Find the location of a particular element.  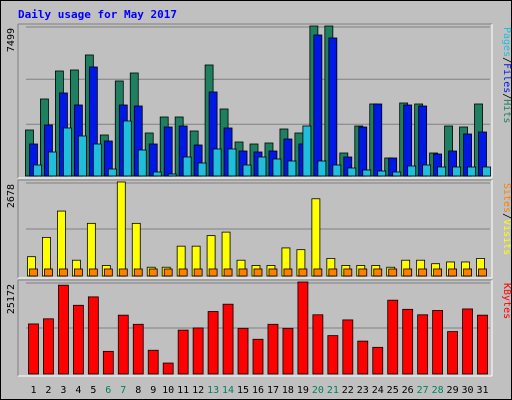

panel-3-max-label: 25172 is located at coordinates (11, 299).